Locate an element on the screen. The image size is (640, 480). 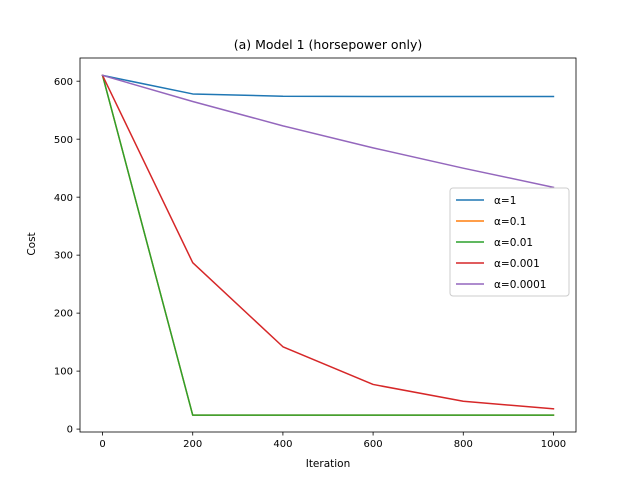
x-axis-label: Iteration is located at coordinates (328, 464).